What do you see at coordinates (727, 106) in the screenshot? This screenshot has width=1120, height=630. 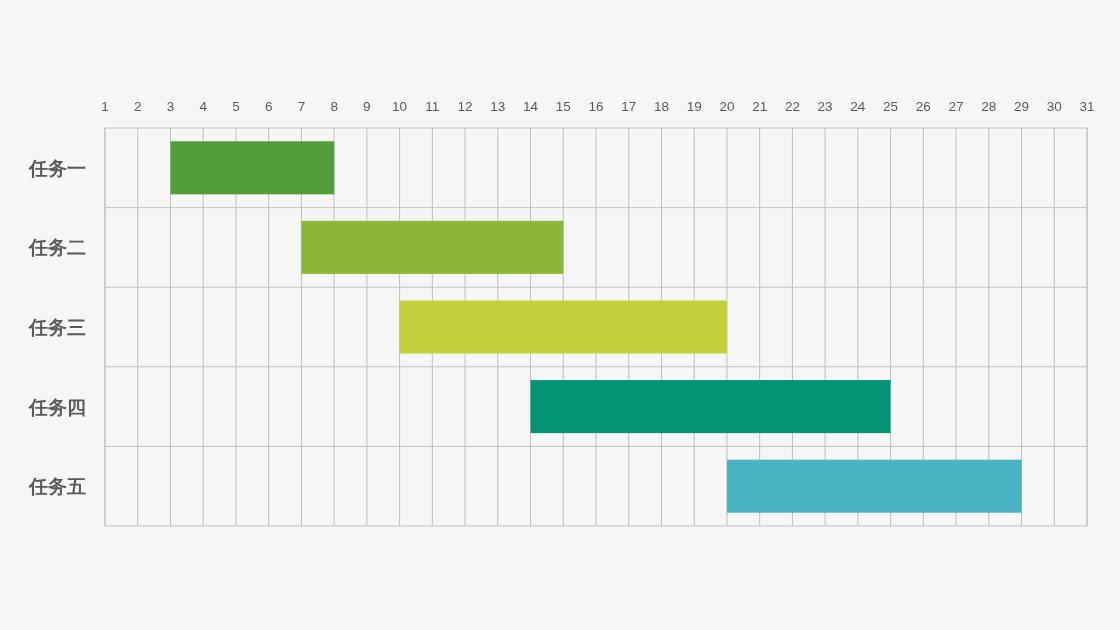 I see `x-tick-label: 20` at bounding box center [727, 106].